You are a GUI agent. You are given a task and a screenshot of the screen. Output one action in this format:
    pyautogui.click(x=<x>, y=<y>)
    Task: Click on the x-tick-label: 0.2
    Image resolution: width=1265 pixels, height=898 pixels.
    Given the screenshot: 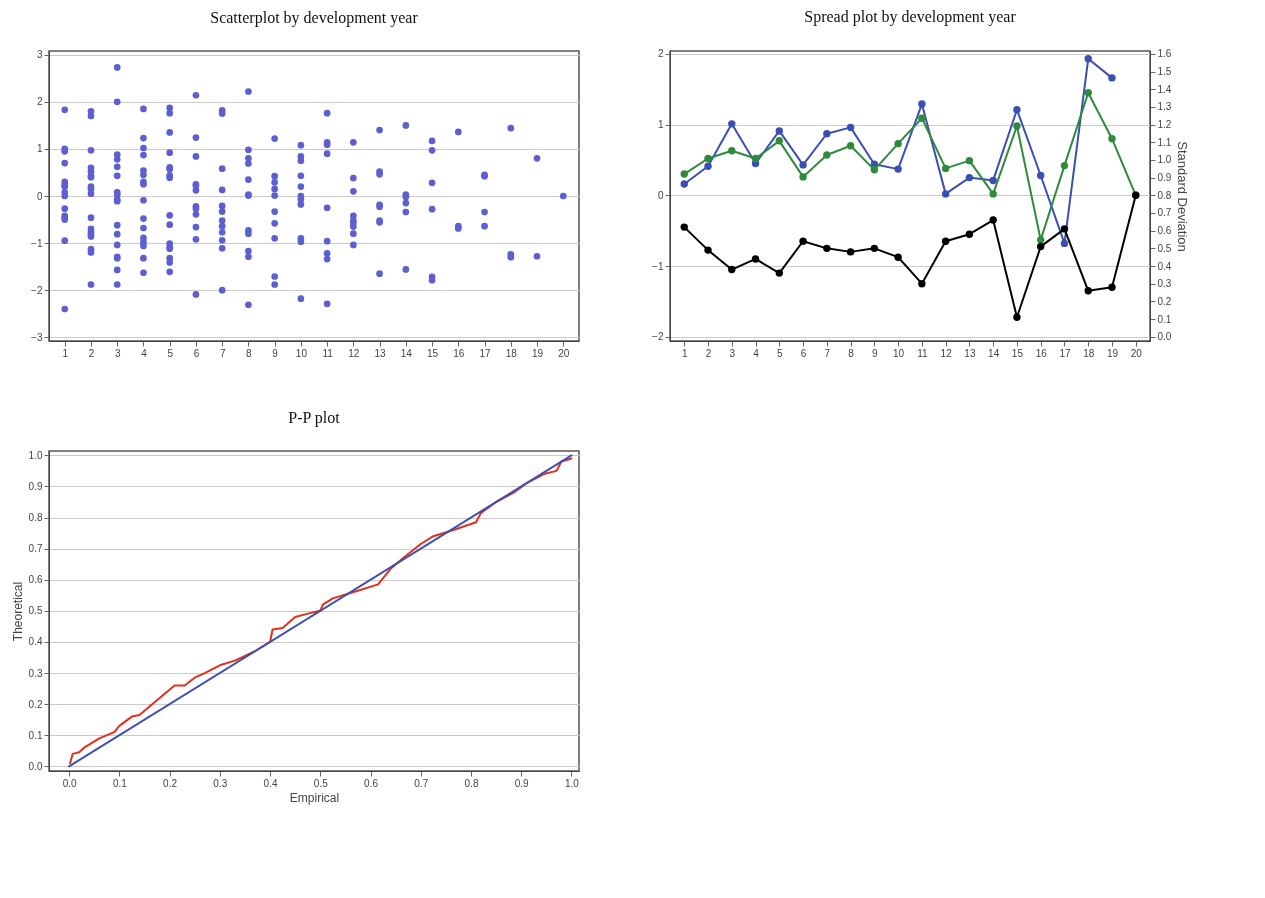 What is the action you would take?
    pyautogui.click(x=170, y=783)
    